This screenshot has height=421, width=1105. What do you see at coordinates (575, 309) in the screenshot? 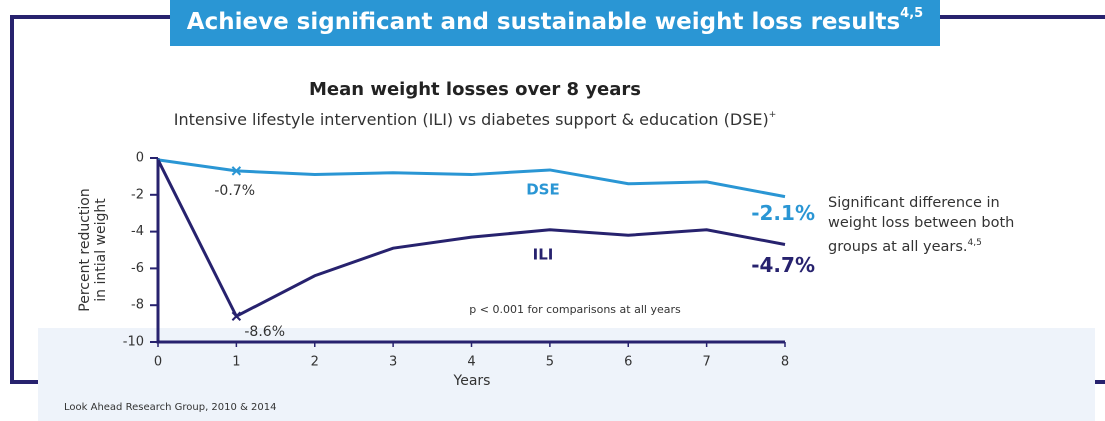
I see `annotation: p < 0.001 for comparisons at all years` at bounding box center [575, 309].